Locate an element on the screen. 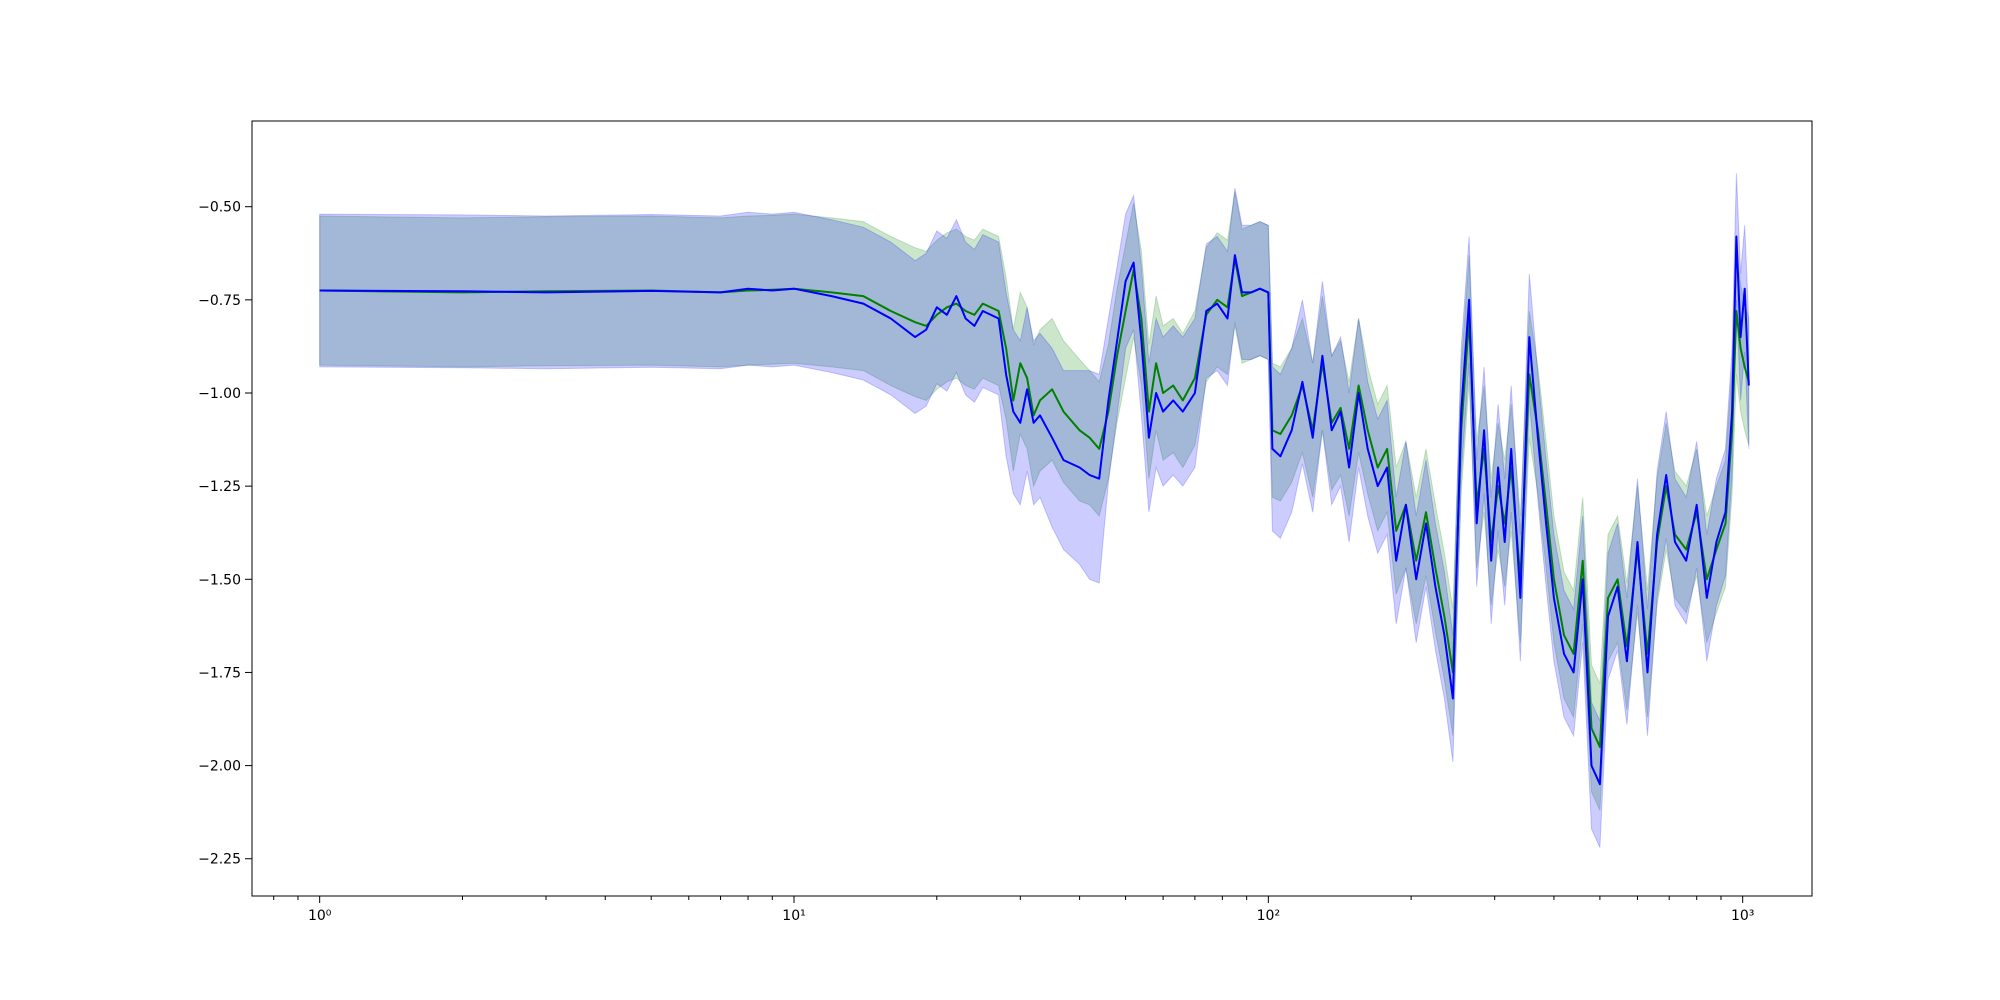 The width and height of the screenshot is (2000, 1000). x-tick-label: 10¹ is located at coordinates (793, 916).